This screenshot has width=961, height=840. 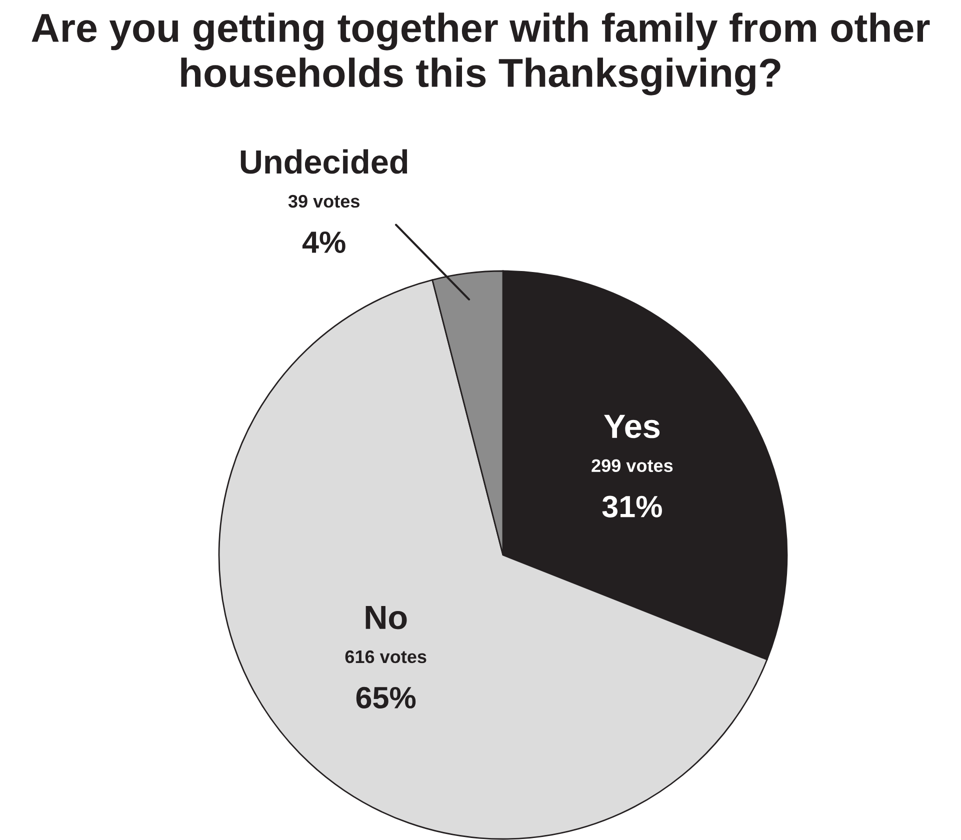 What do you see at coordinates (481, 54) in the screenshot?
I see `chart-title: Are you getting together with family from other households this Thanksgiving?` at bounding box center [481, 54].